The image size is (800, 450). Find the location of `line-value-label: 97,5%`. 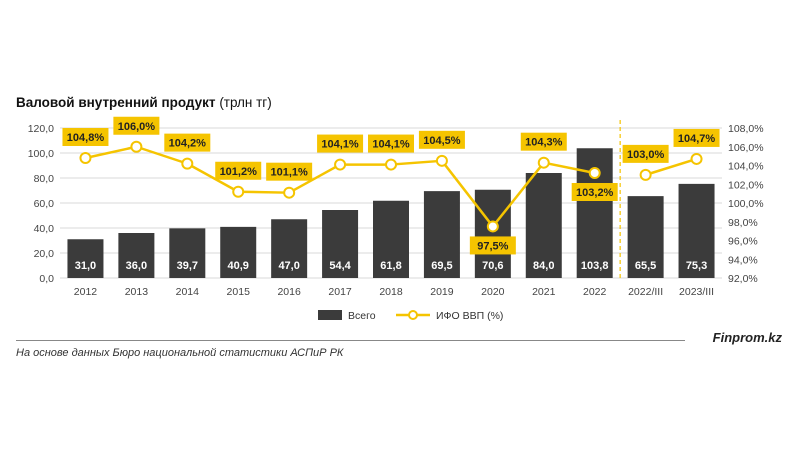

line-value-label: 97,5% is located at coordinates (492, 246).